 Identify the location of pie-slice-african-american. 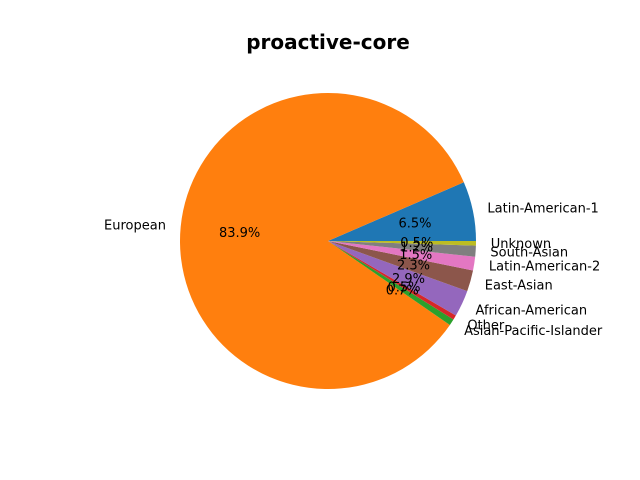
(398, 278).